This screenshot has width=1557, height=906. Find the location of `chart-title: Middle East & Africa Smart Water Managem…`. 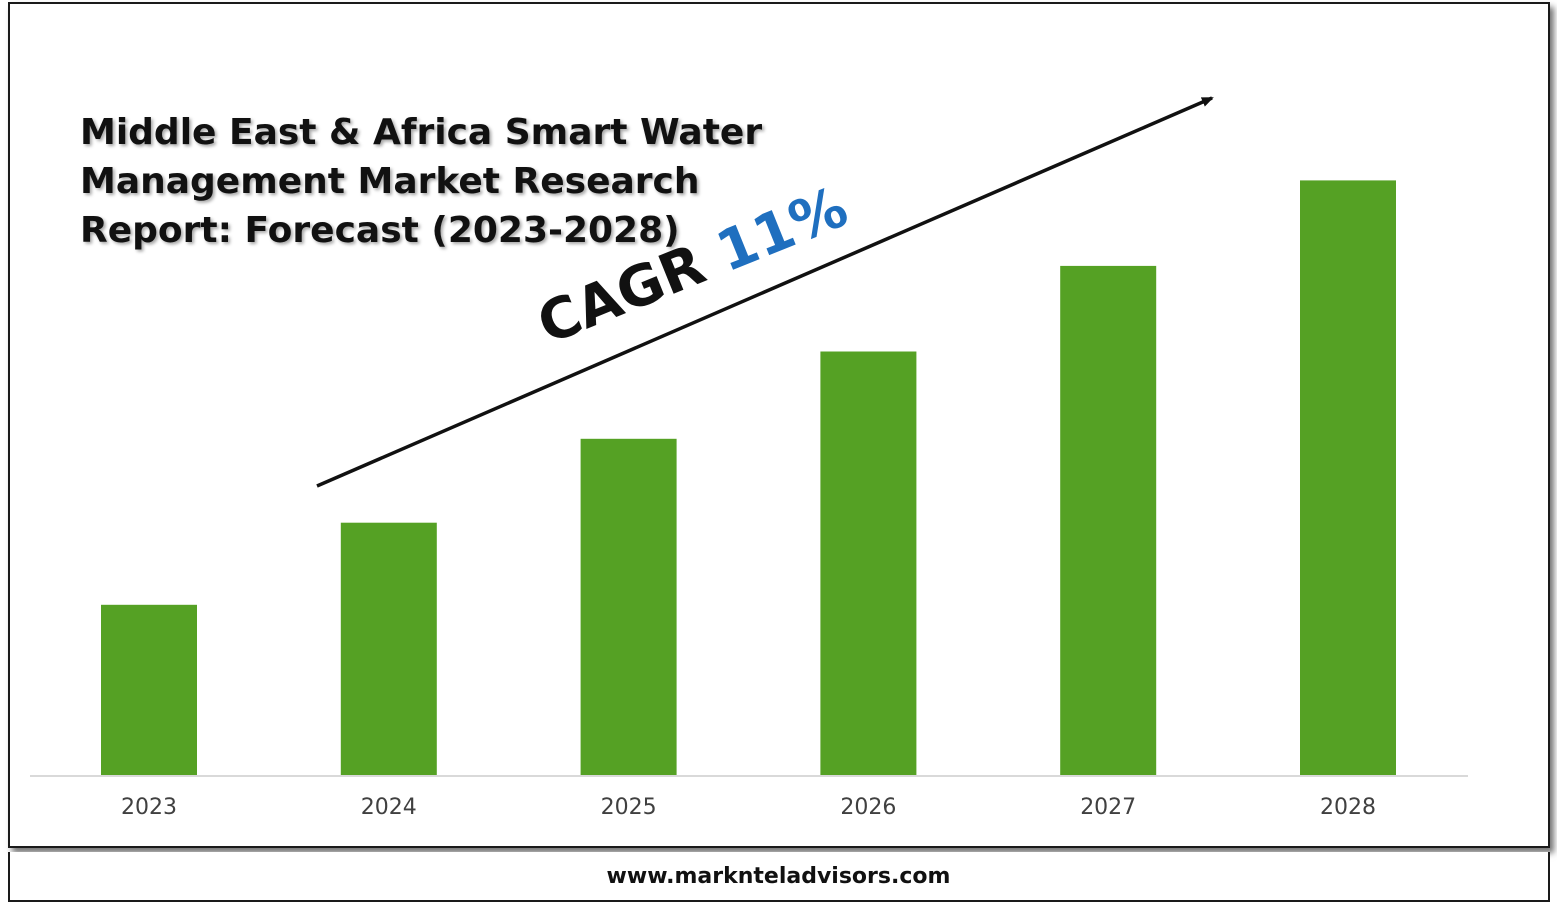

chart-title: Middle East & Africa Smart Water Managem… is located at coordinates (421, 181).